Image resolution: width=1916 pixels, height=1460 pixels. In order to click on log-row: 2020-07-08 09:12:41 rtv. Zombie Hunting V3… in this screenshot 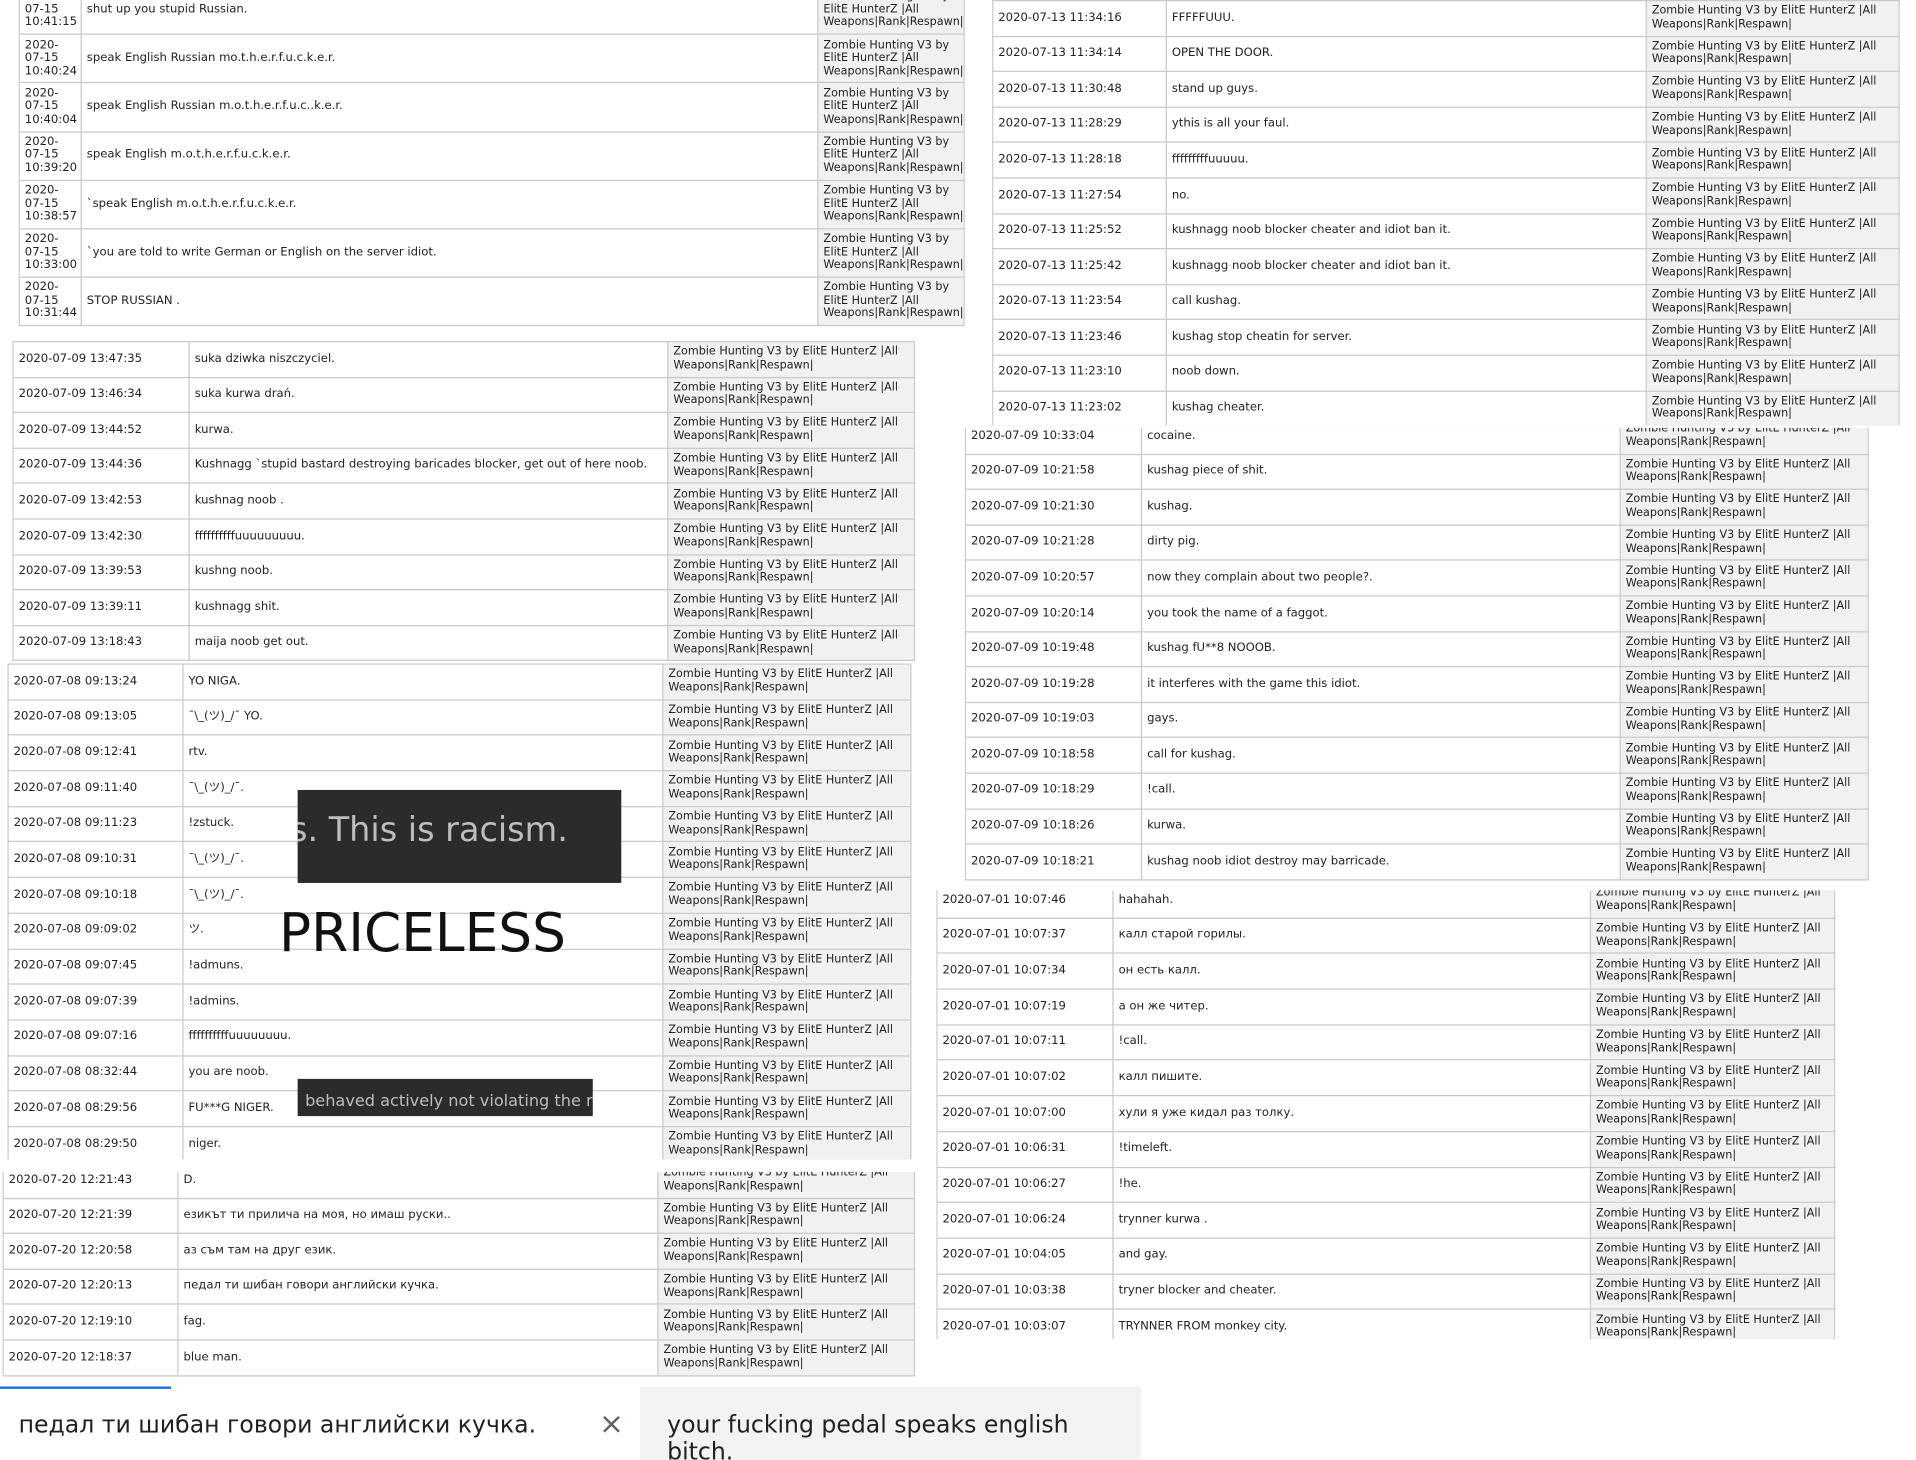, I will do `click(459, 753)`.